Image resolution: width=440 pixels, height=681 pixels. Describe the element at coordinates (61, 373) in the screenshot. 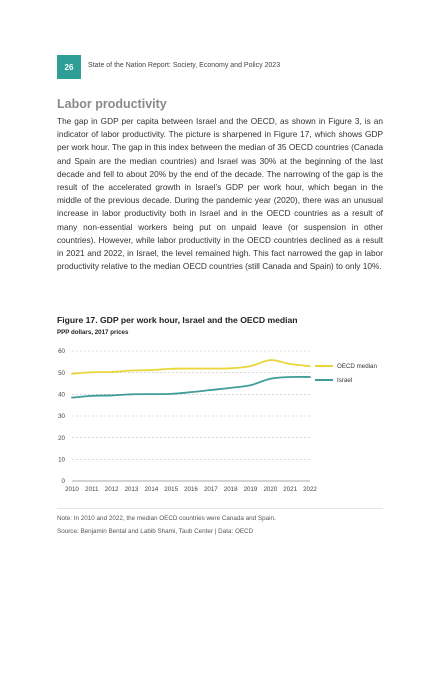

I see `y-tick-label: 50` at that location.